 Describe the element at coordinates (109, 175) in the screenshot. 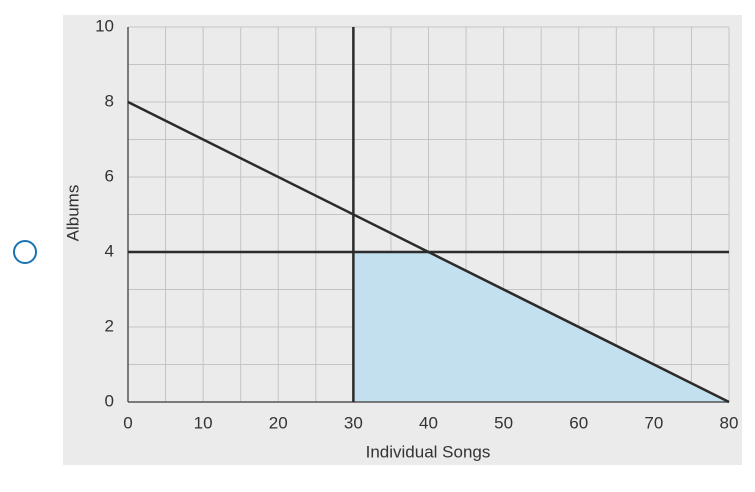

I see `y-tick-label: 6` at that location.